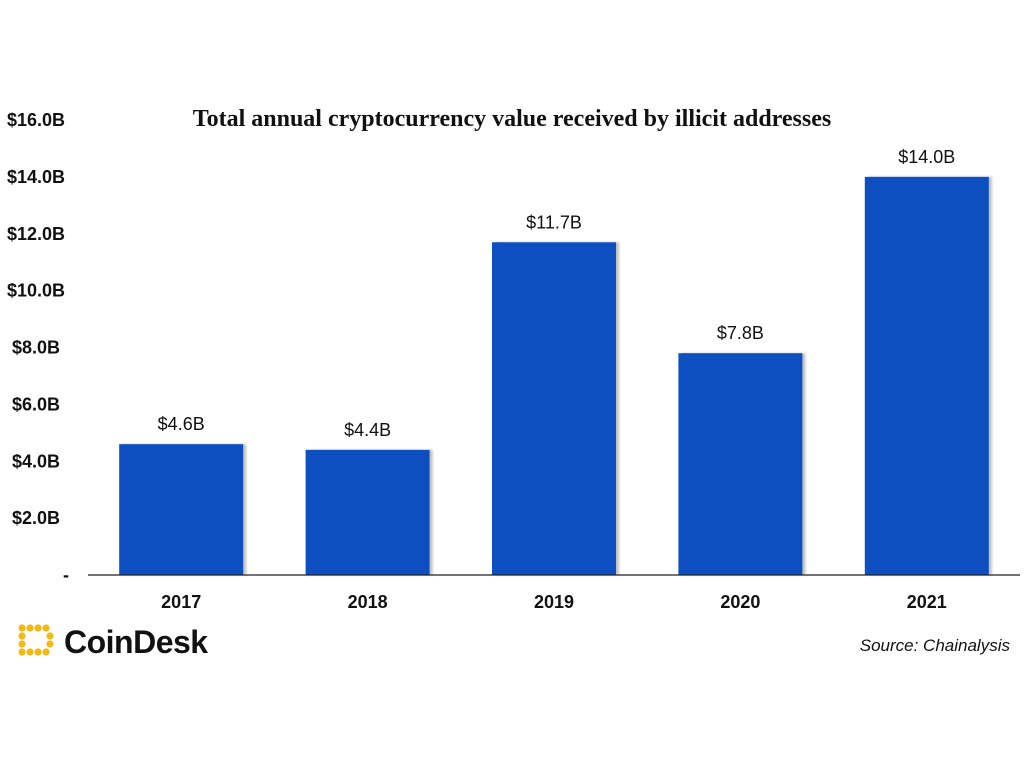 Image resolution: width=1024 pixels, height=768 pixels. I want to click on y-tick-label: $14.0B, so click(36, 177).